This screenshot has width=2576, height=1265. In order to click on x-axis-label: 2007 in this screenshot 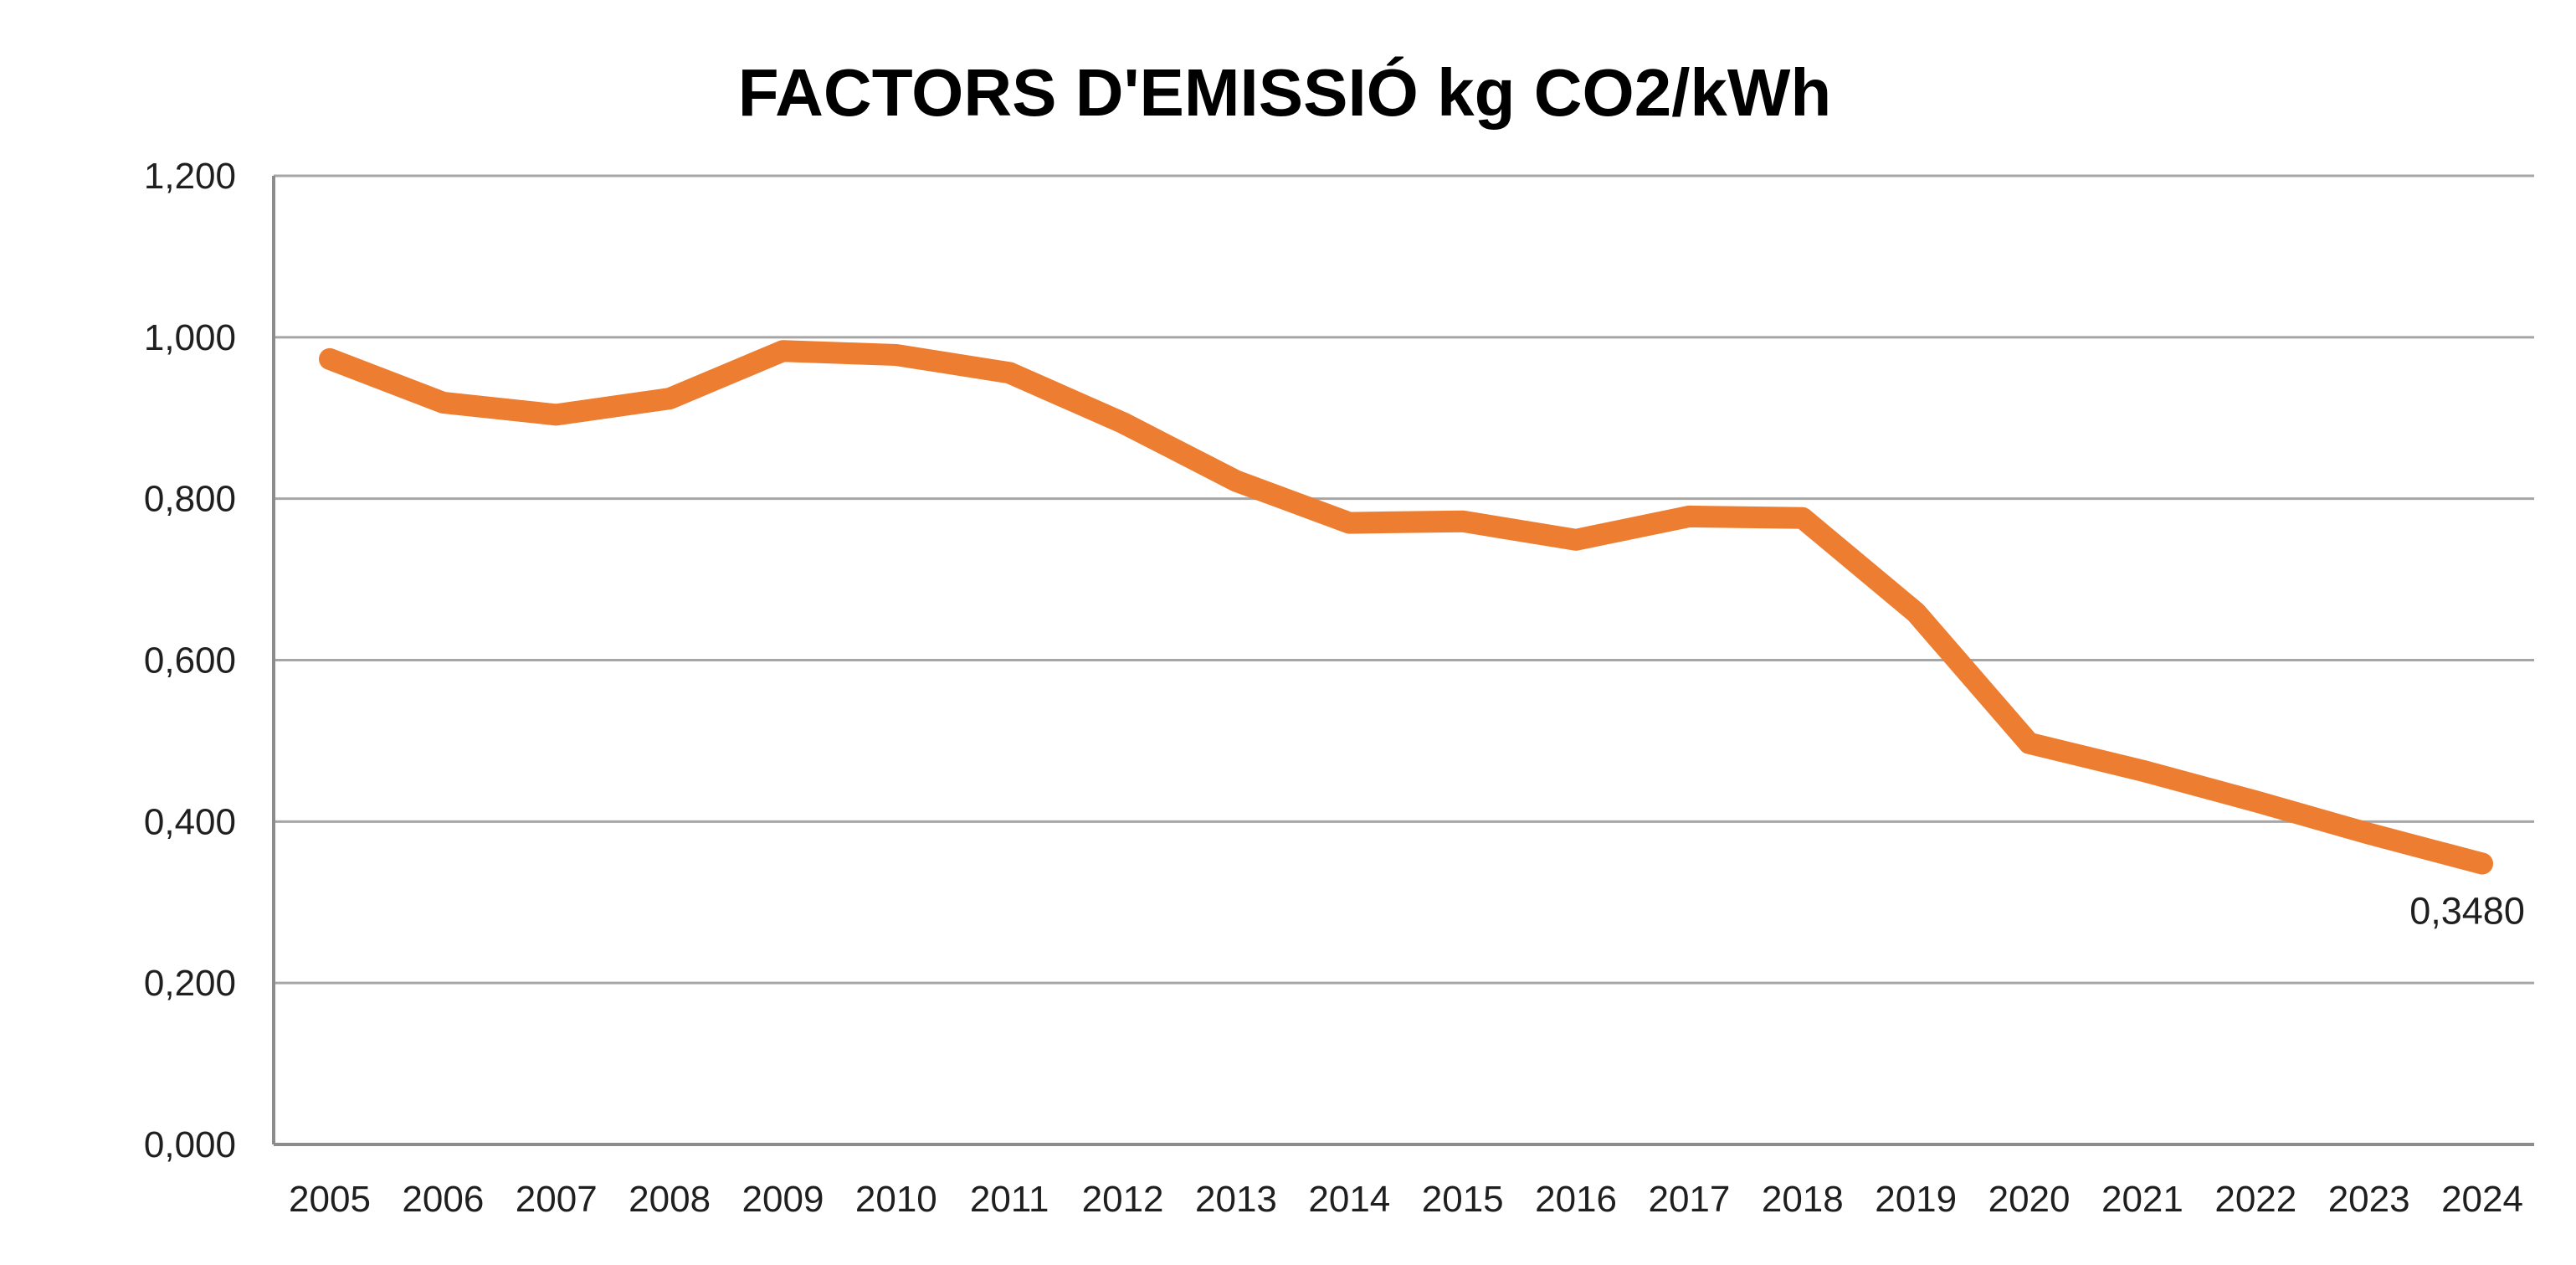, I will do `click(557, 1199)`.